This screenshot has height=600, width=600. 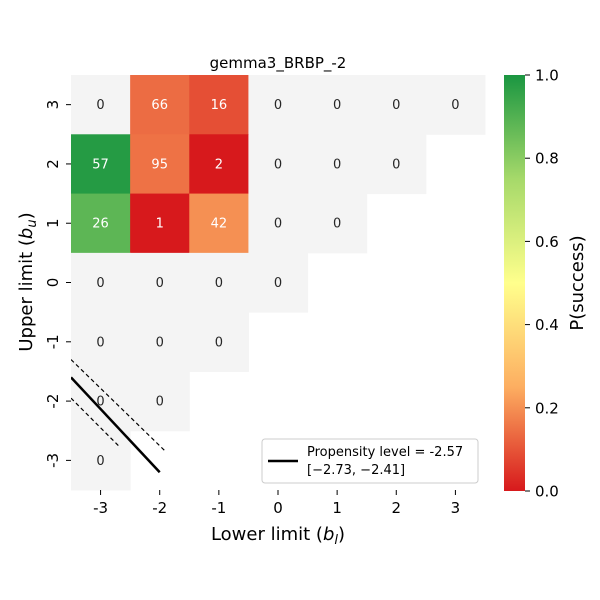 I want to click on propensity-upper-bound, so click(x=119, y=405).